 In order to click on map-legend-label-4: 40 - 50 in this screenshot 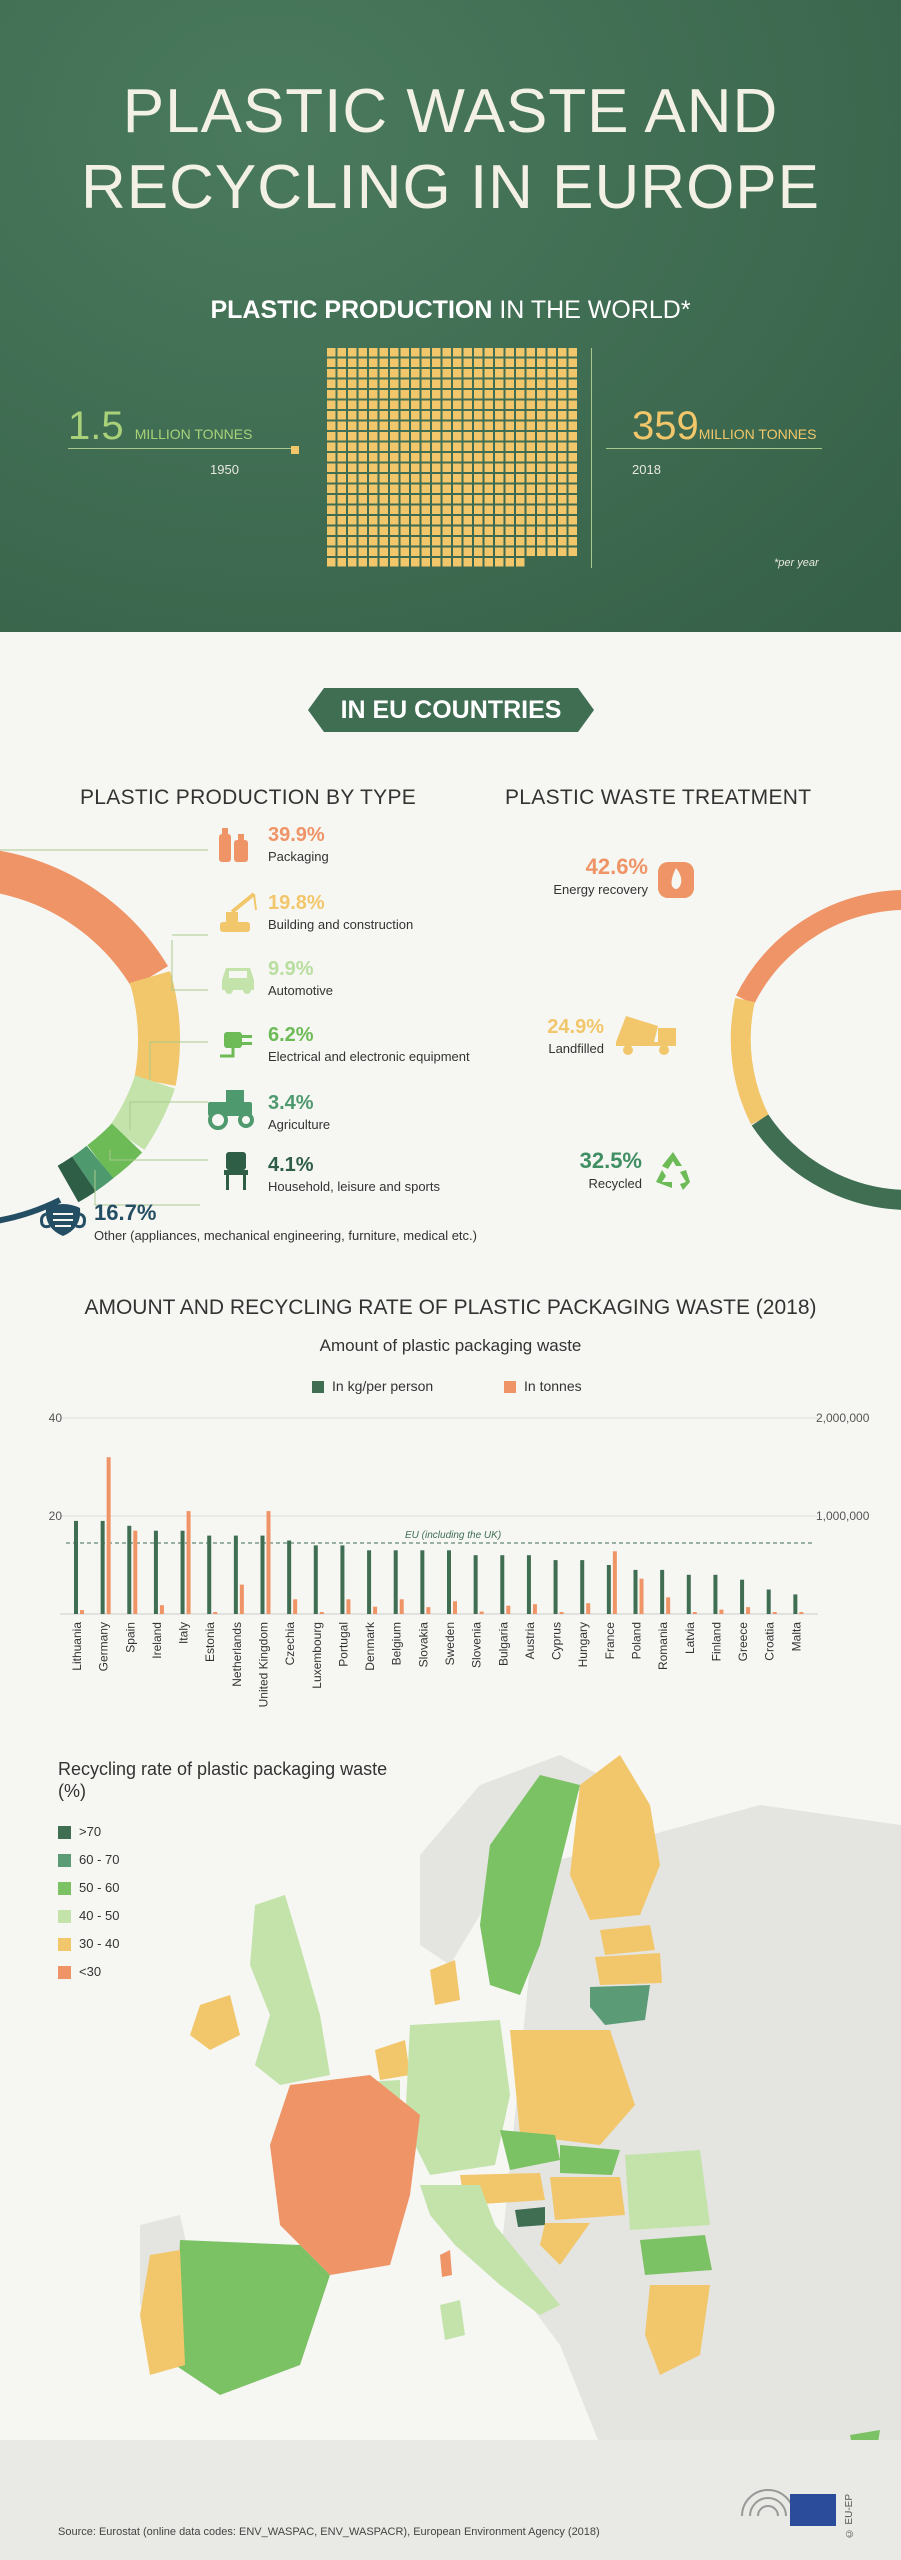, I will do `click(99, 1915)`.